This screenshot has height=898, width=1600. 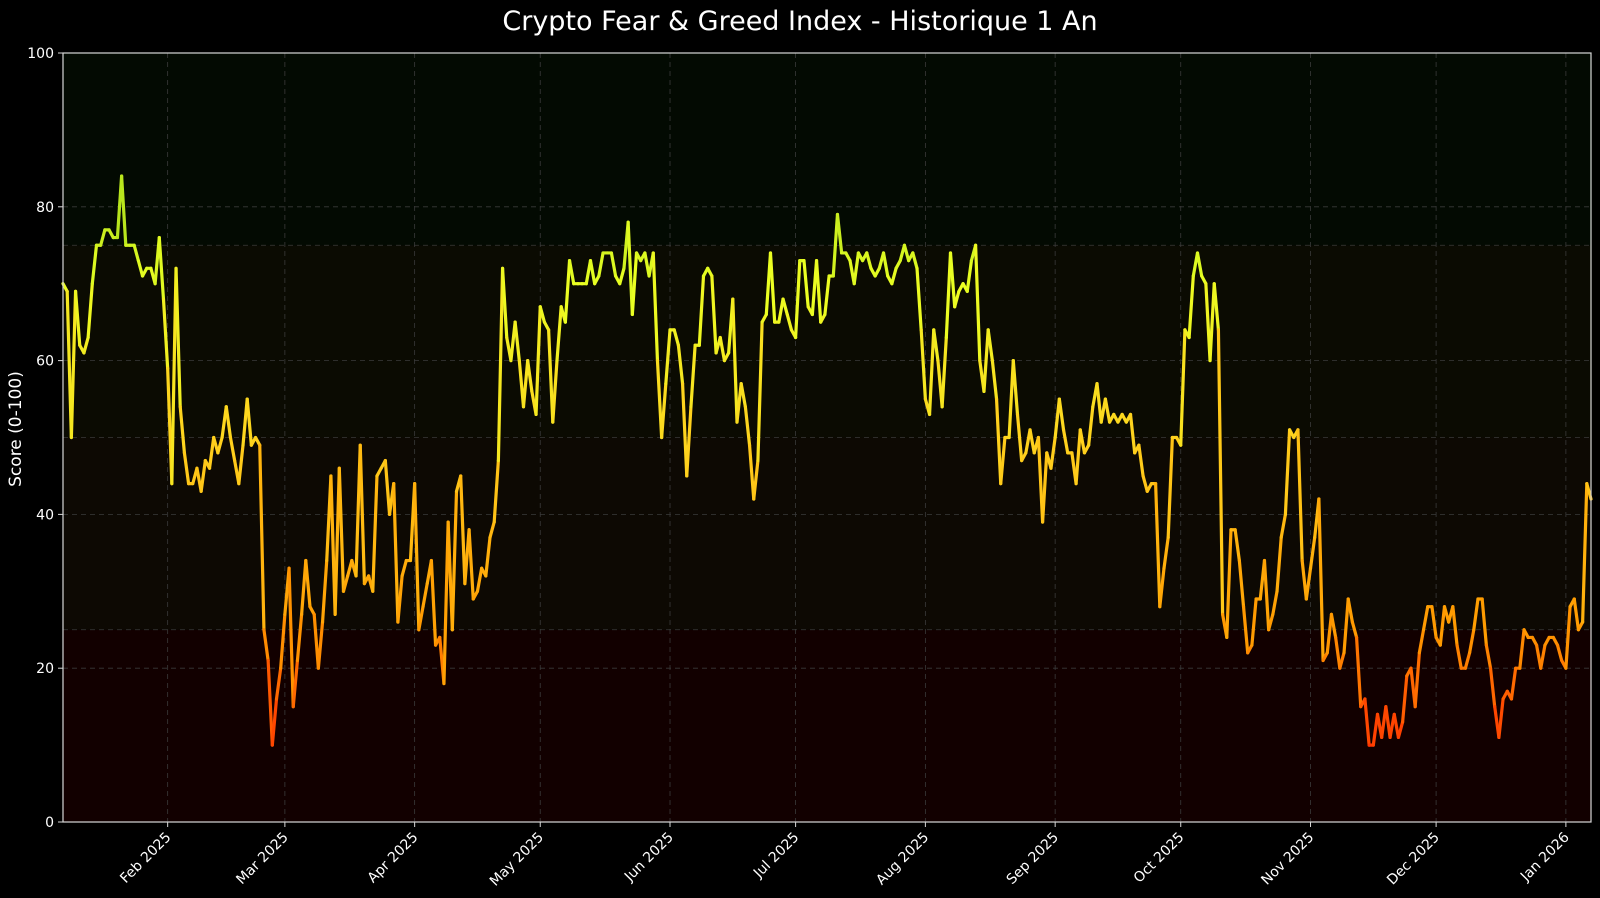 What do you see at coordinates (49, 823) in the screenshot?
I see `y-tick-label: 0` at bounding box center [49, 823].